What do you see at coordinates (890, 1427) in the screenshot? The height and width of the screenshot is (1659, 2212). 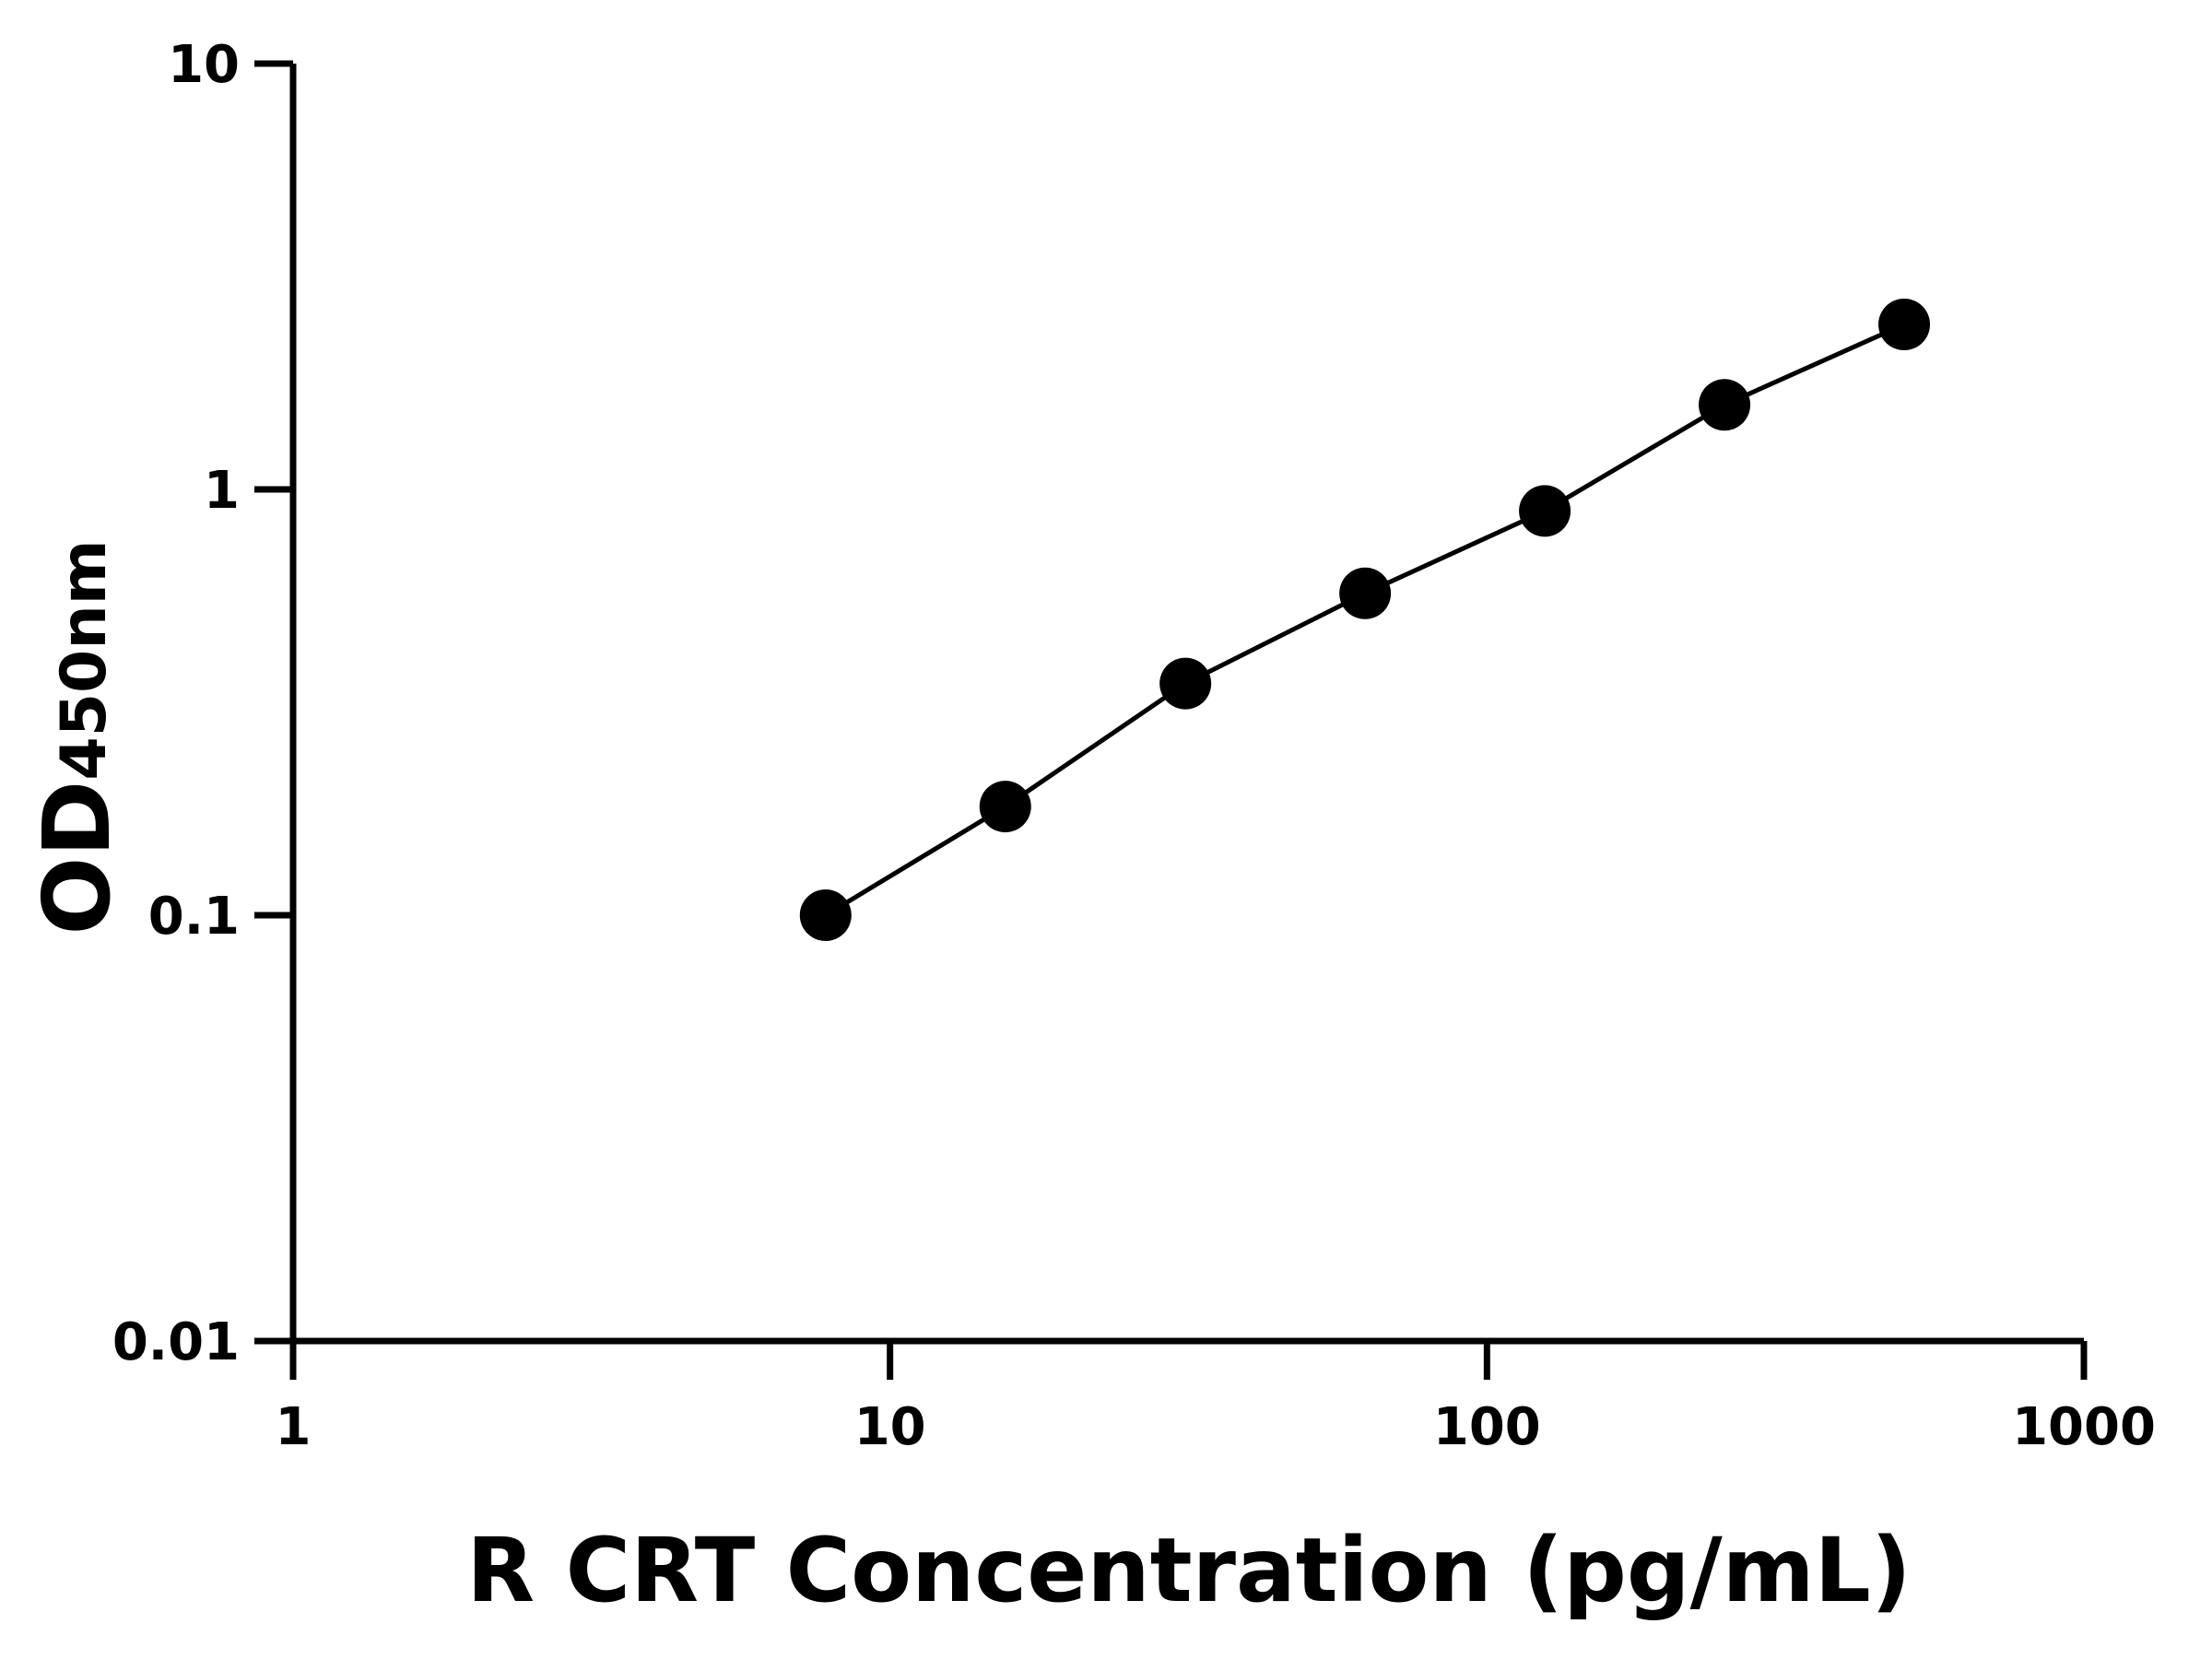 I see `x-tick-label: 10` at bounding box center [890, 1427].